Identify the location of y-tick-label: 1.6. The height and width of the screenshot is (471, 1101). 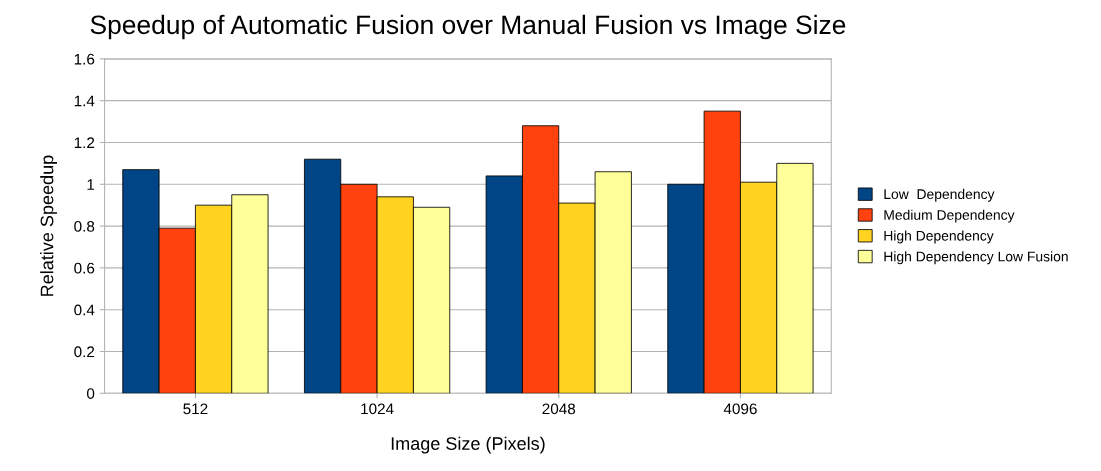
(84, 59).